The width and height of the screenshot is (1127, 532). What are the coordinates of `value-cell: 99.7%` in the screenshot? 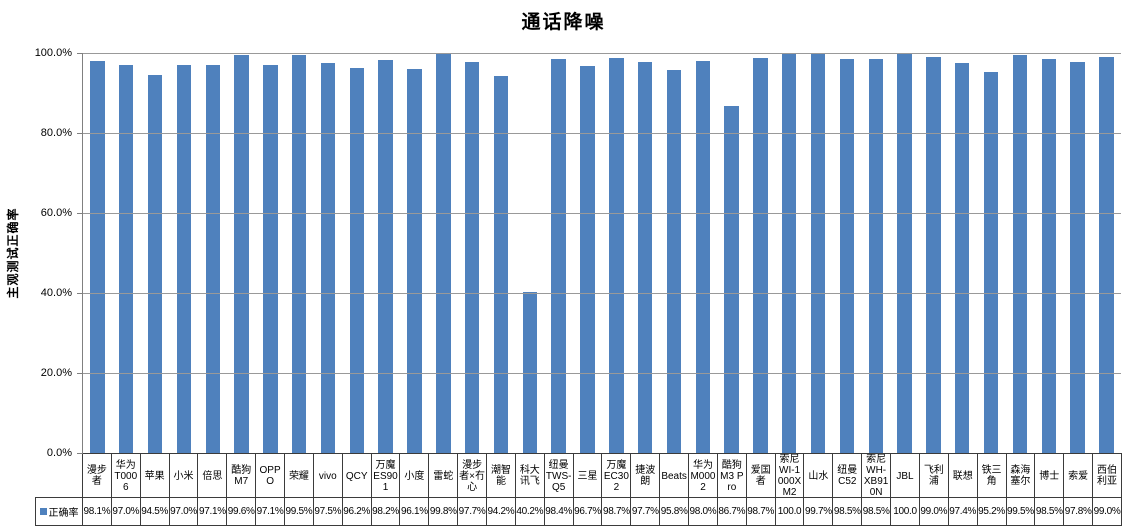 It's located at (819, 511).